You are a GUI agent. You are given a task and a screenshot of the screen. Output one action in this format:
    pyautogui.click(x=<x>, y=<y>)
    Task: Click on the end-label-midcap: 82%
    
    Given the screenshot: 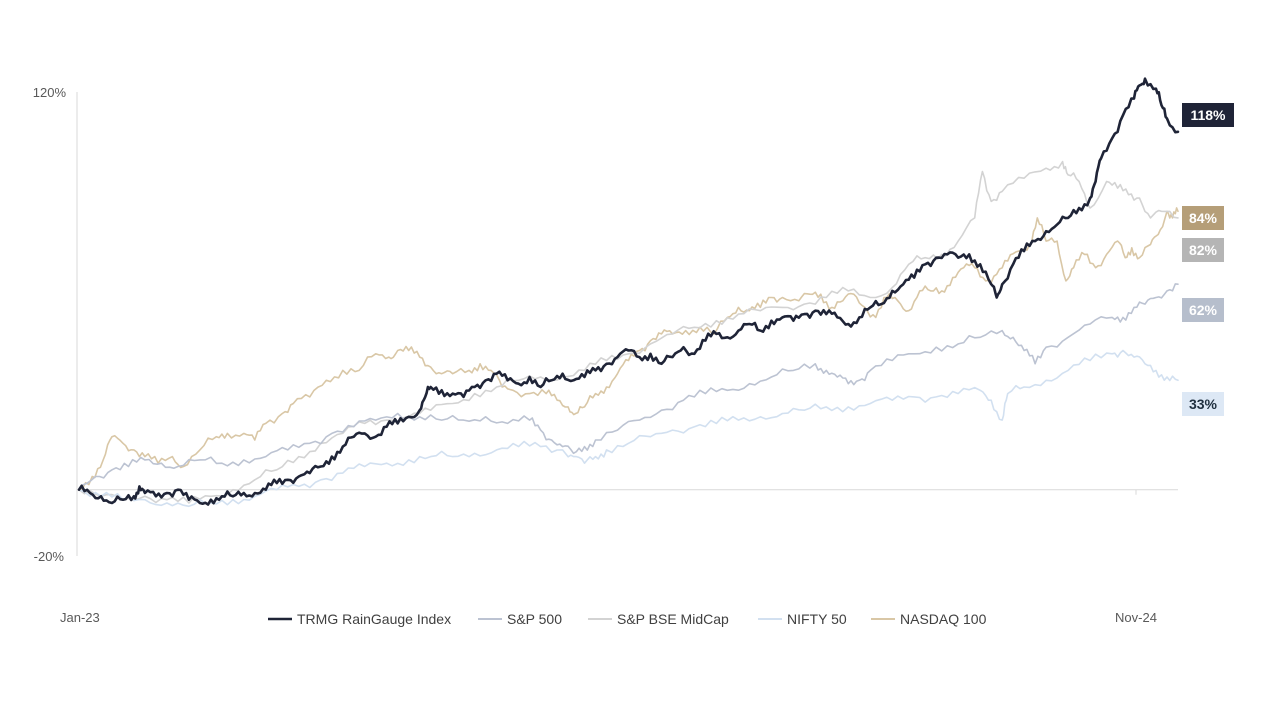 What is the action you would take?
    pyautogui.click(x=1203, y=250)
    